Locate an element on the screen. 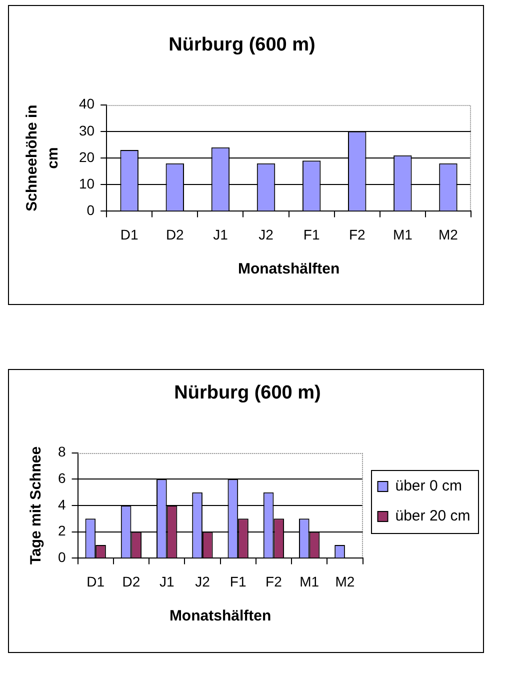  y-tick-label: 10 is located at coordinates (86, 183).